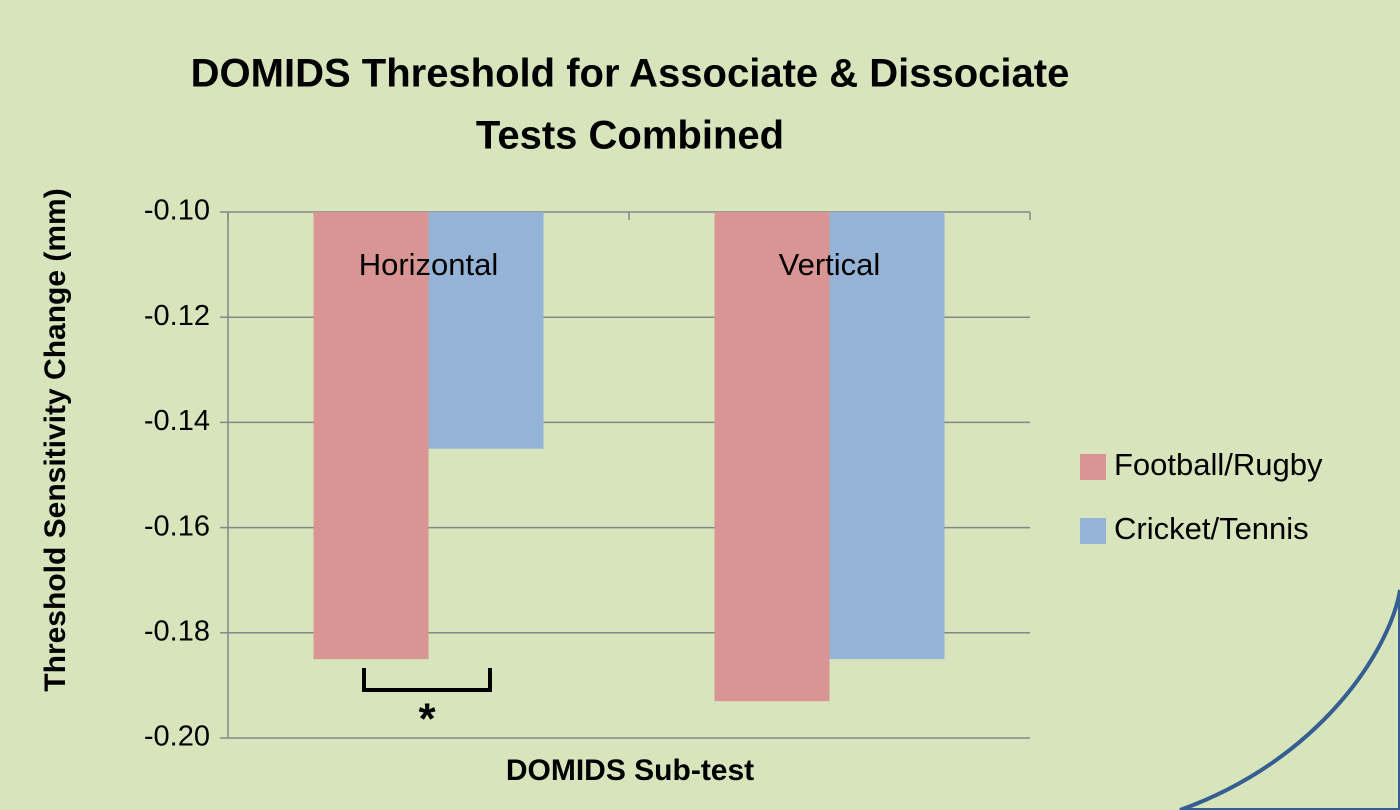 The width and height of the screenshot is (1400, 810). Describe the element at coordinates (630, 136) in the screenshot. I see `chart-title: Tests Combined` at that location.